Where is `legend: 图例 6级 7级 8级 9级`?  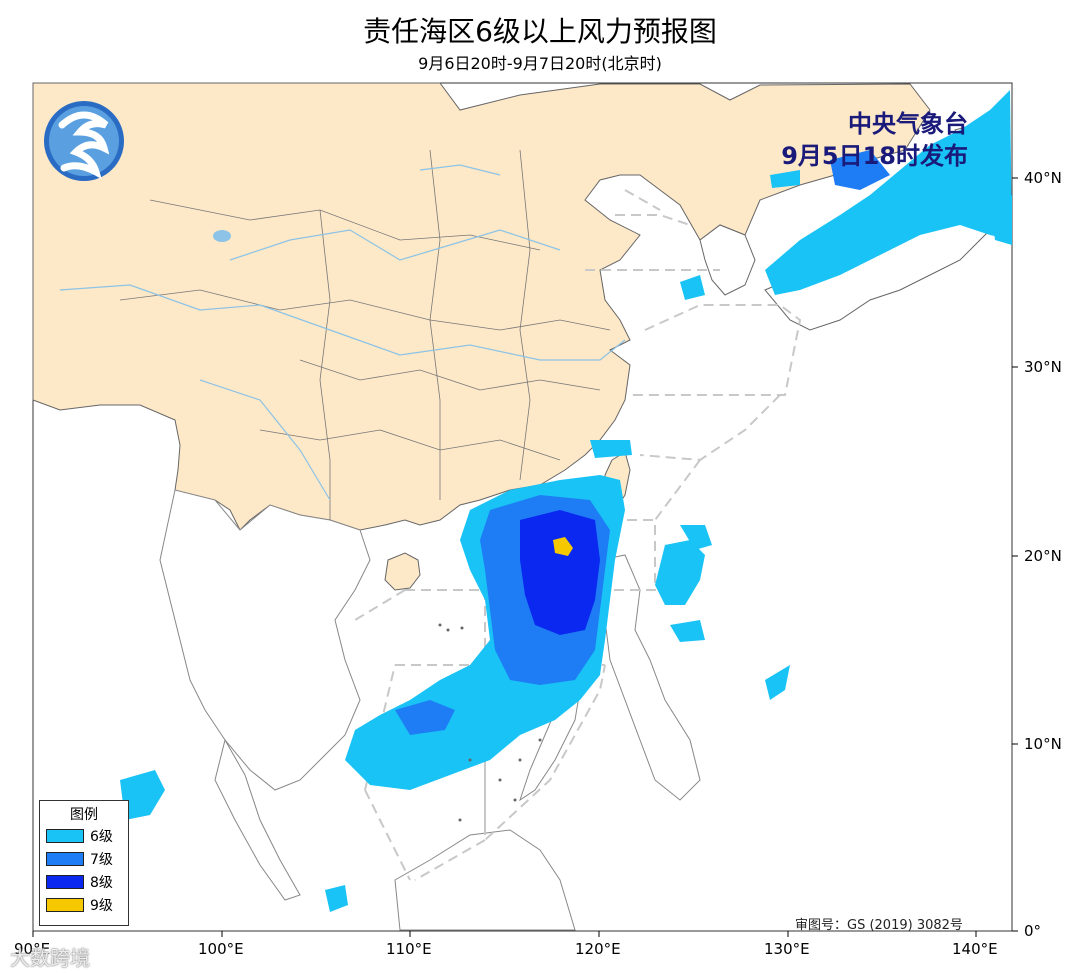
legend: 图例 6级 7级 8级 9级 is located at coordinates (84, 863).